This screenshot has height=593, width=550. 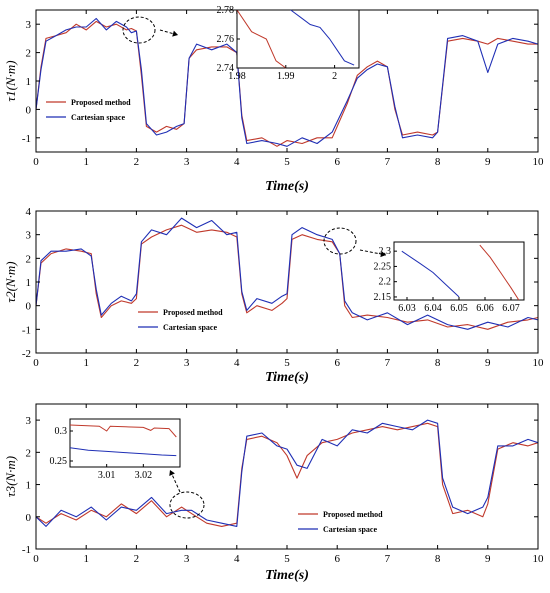 I want to click on inset-zoom: 6.03 6.04 6.05 6.06 6.07 2.3 2.25 2.2 2.15, so click(x=449, y=277).